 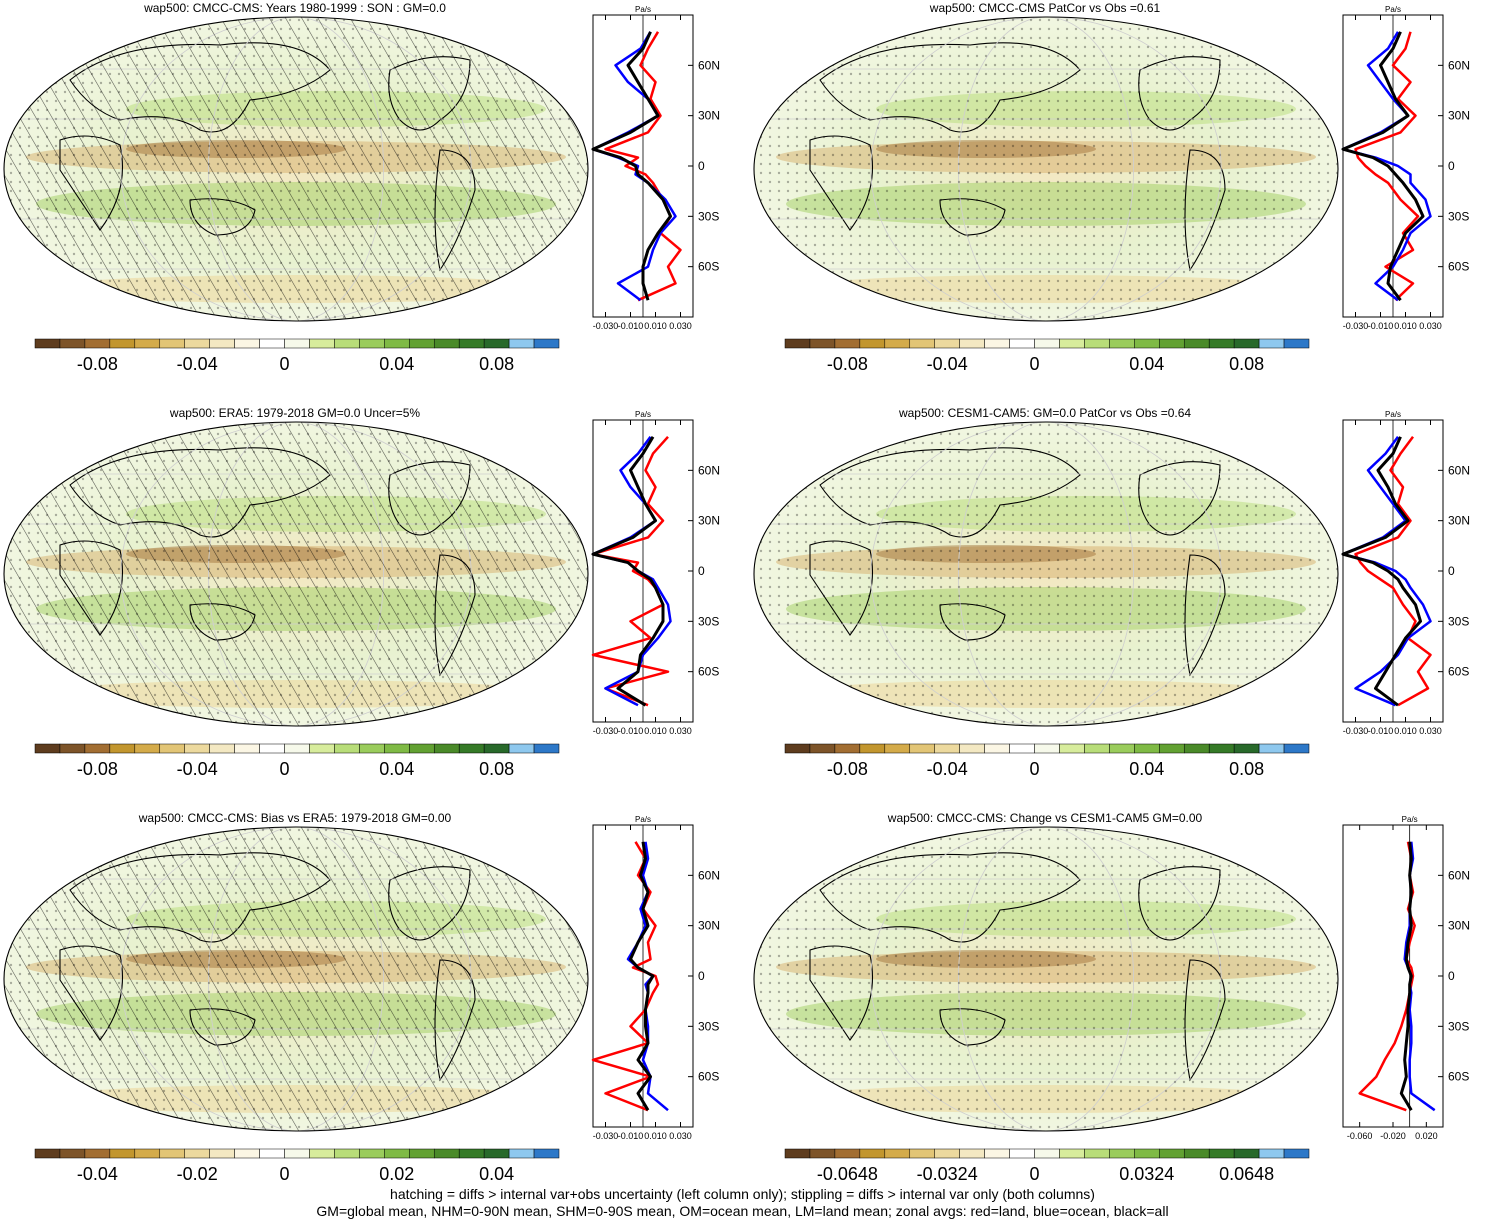 I want to click on y-tick-label: 30N, so click(x=709, y=926).